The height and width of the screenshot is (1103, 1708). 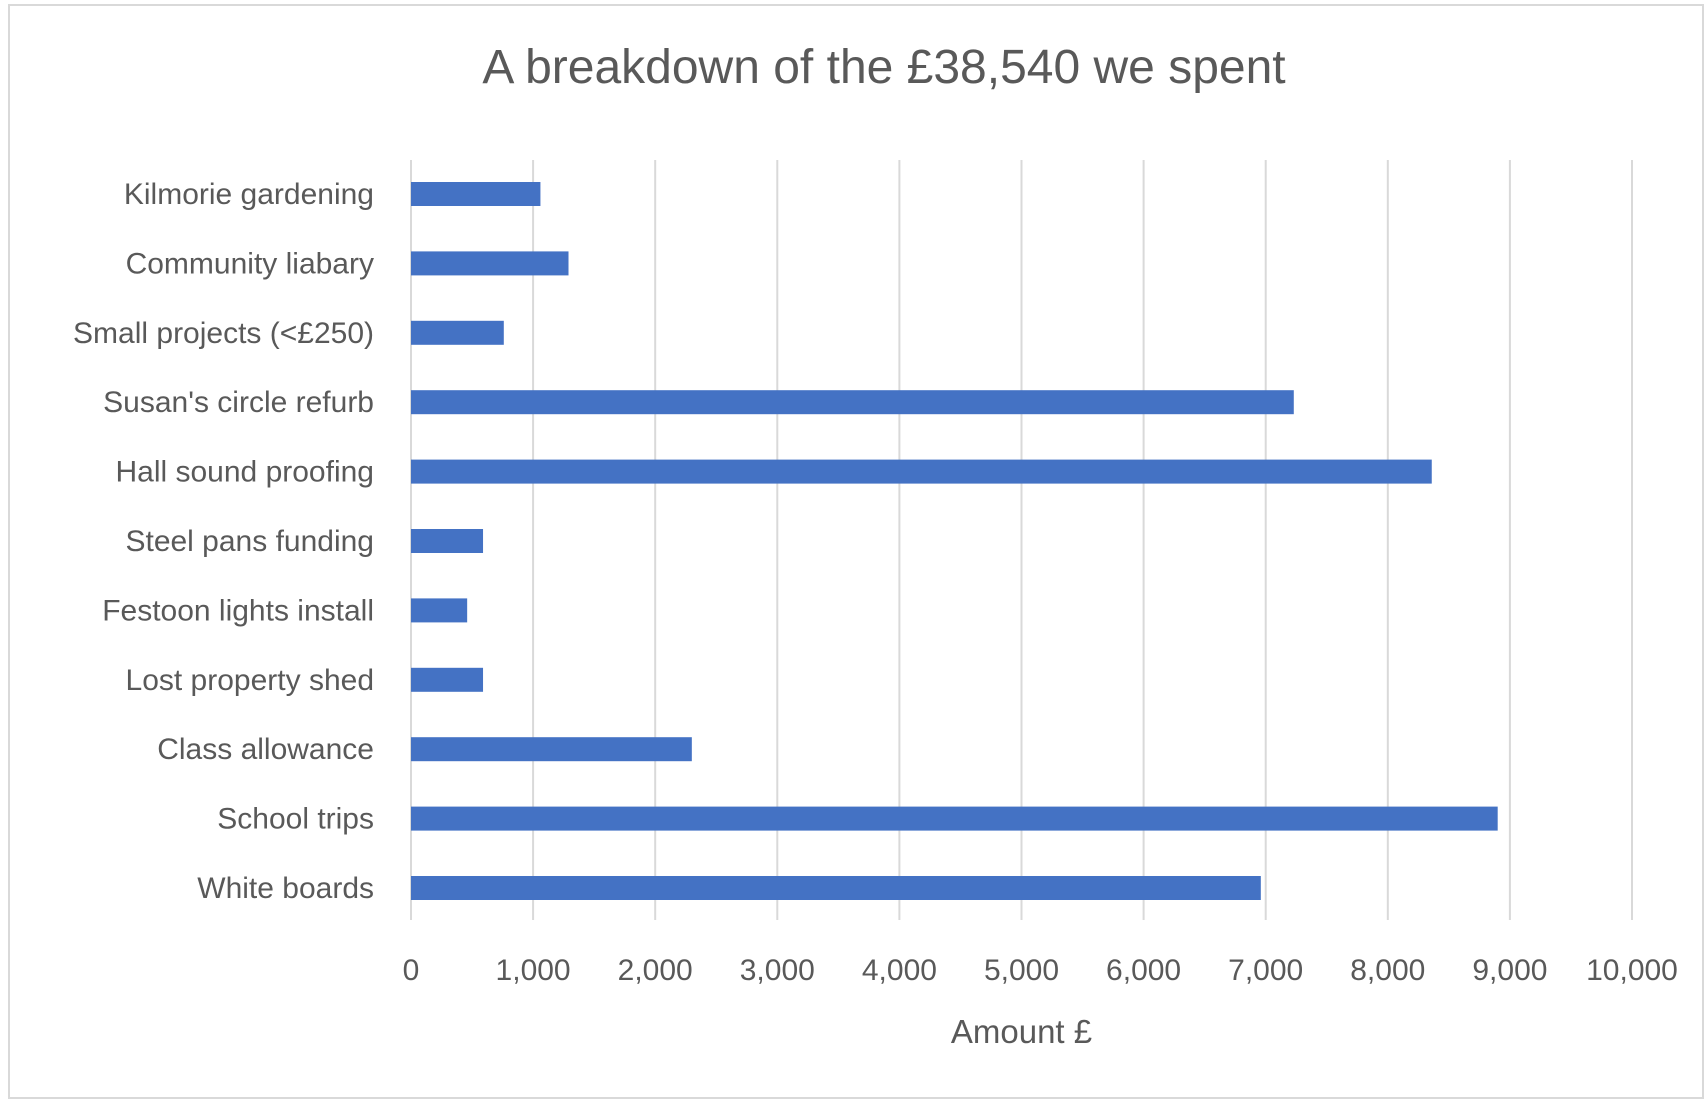 What do you see at coordinates (1021, 970) in the screenshot?
I see `x-tick-label: 5,000` at bounding box center [1021, 970].